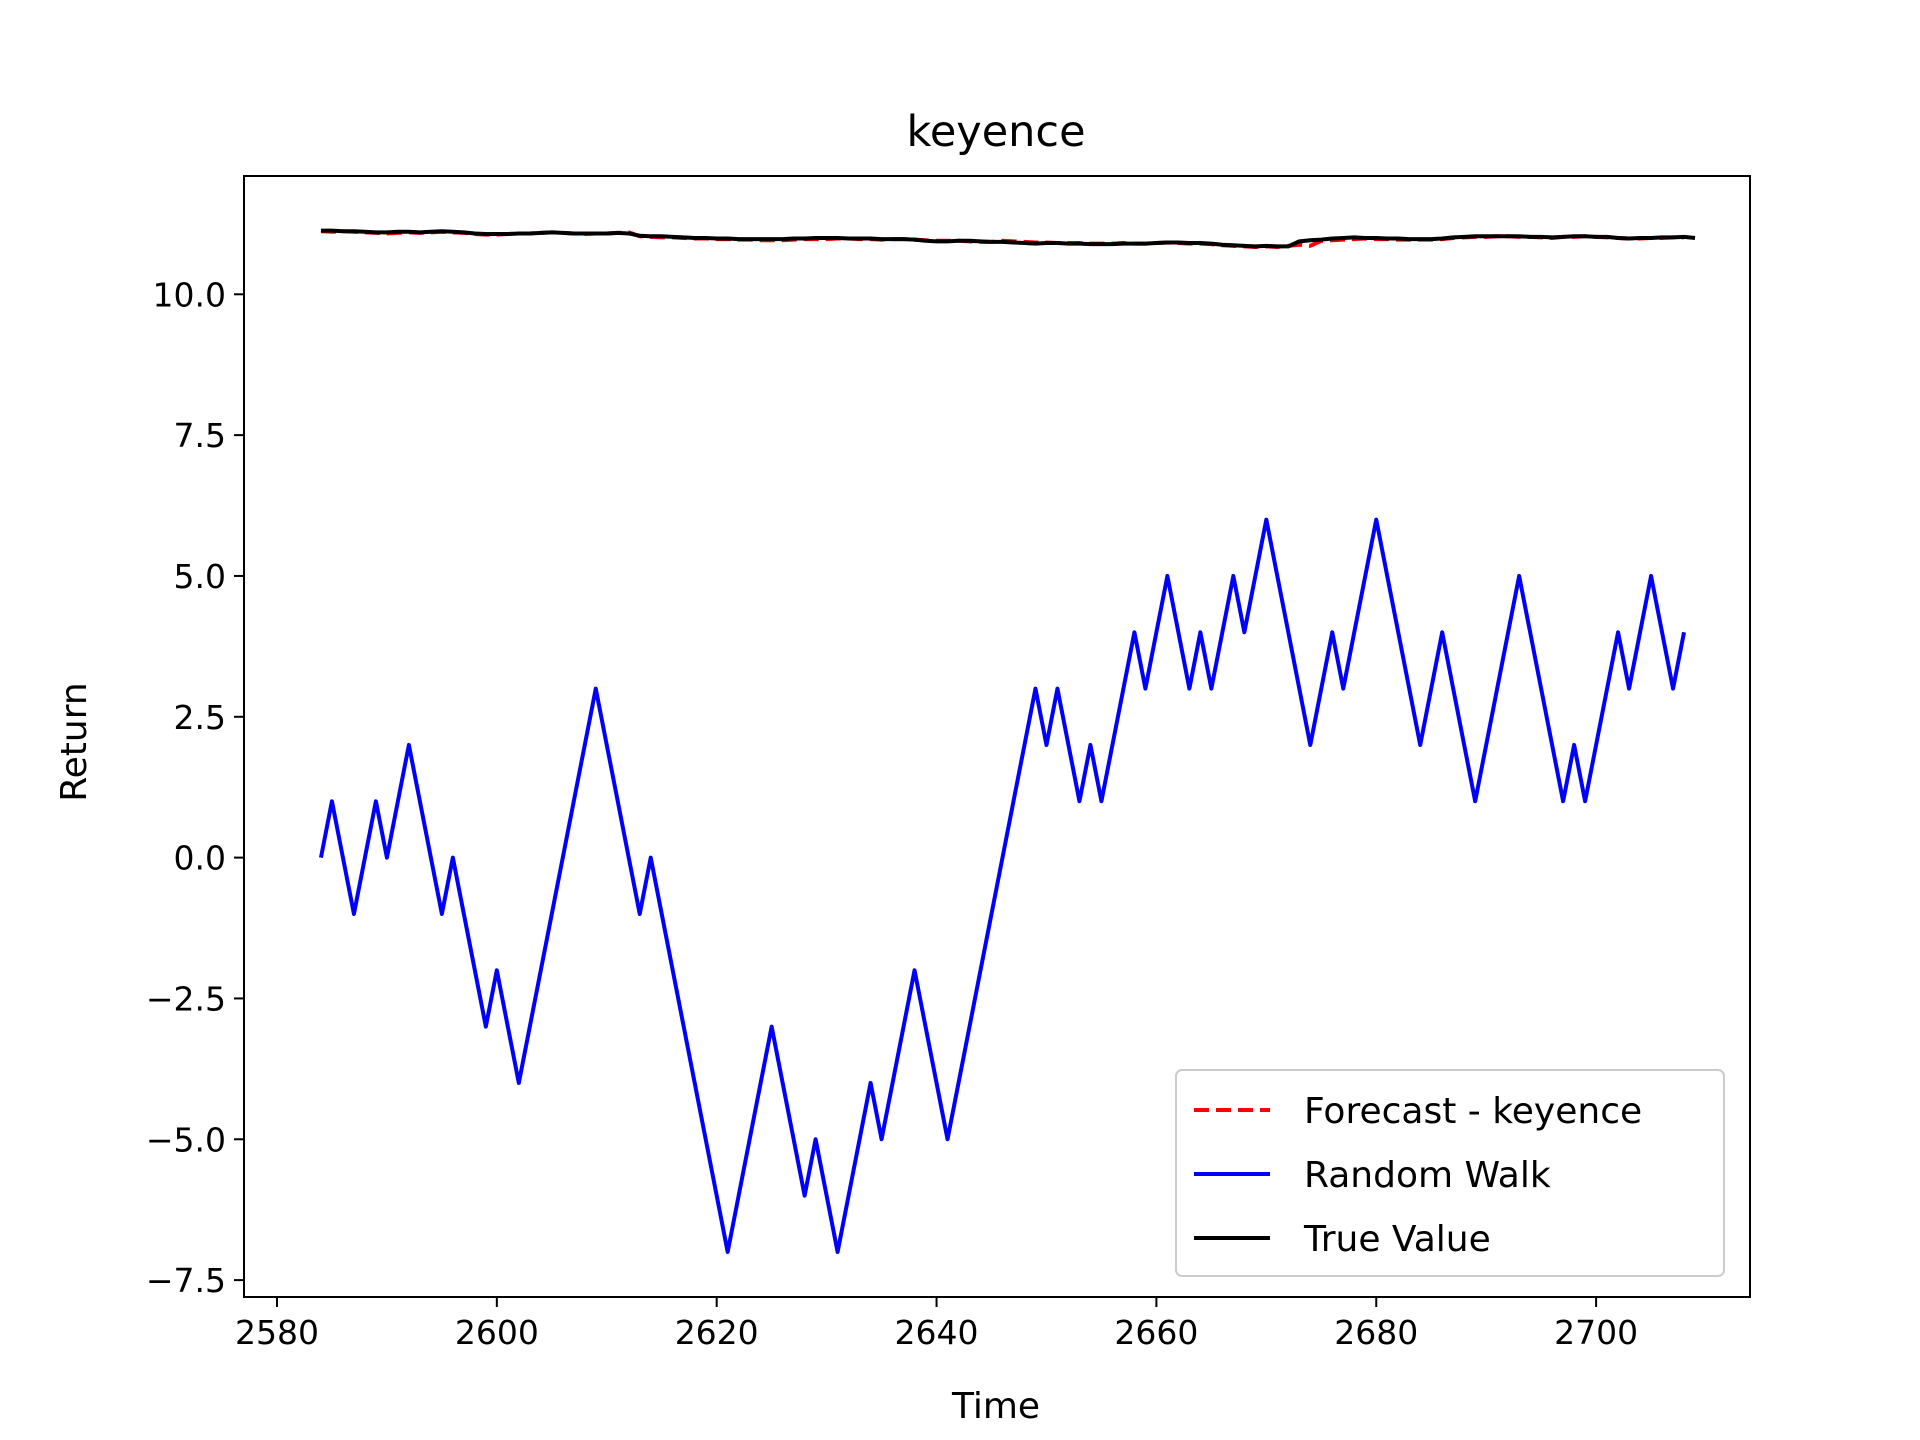 Image resolution: width=1920 pixels, height=1440 pixels. Describe the element at coordinates (717, 1332) in the screenshot. I see `x-tick-label: 2620` at that location.